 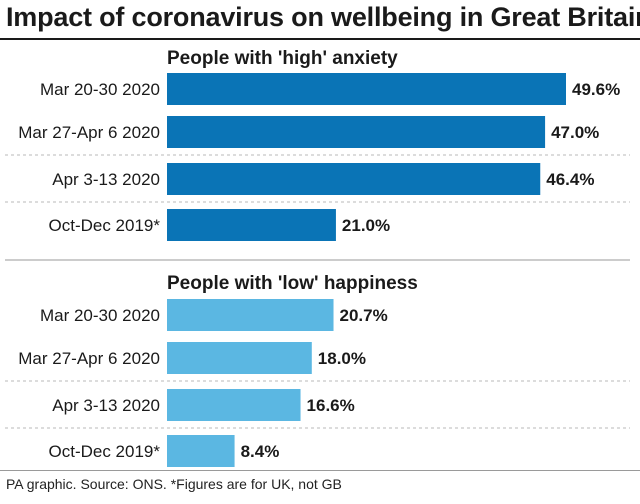 What do you see at coordinates (570, 179) in the screenshot?
I see `value-label: 46.4%` at bounding box center [570, 179].